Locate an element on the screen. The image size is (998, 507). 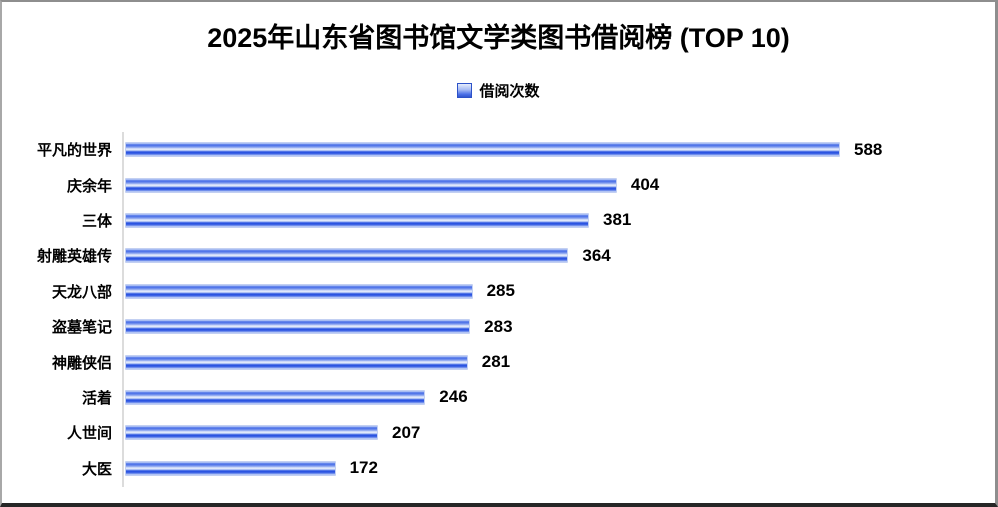
category-label: 盗墓笔记 is located at coordinates (81, 328).